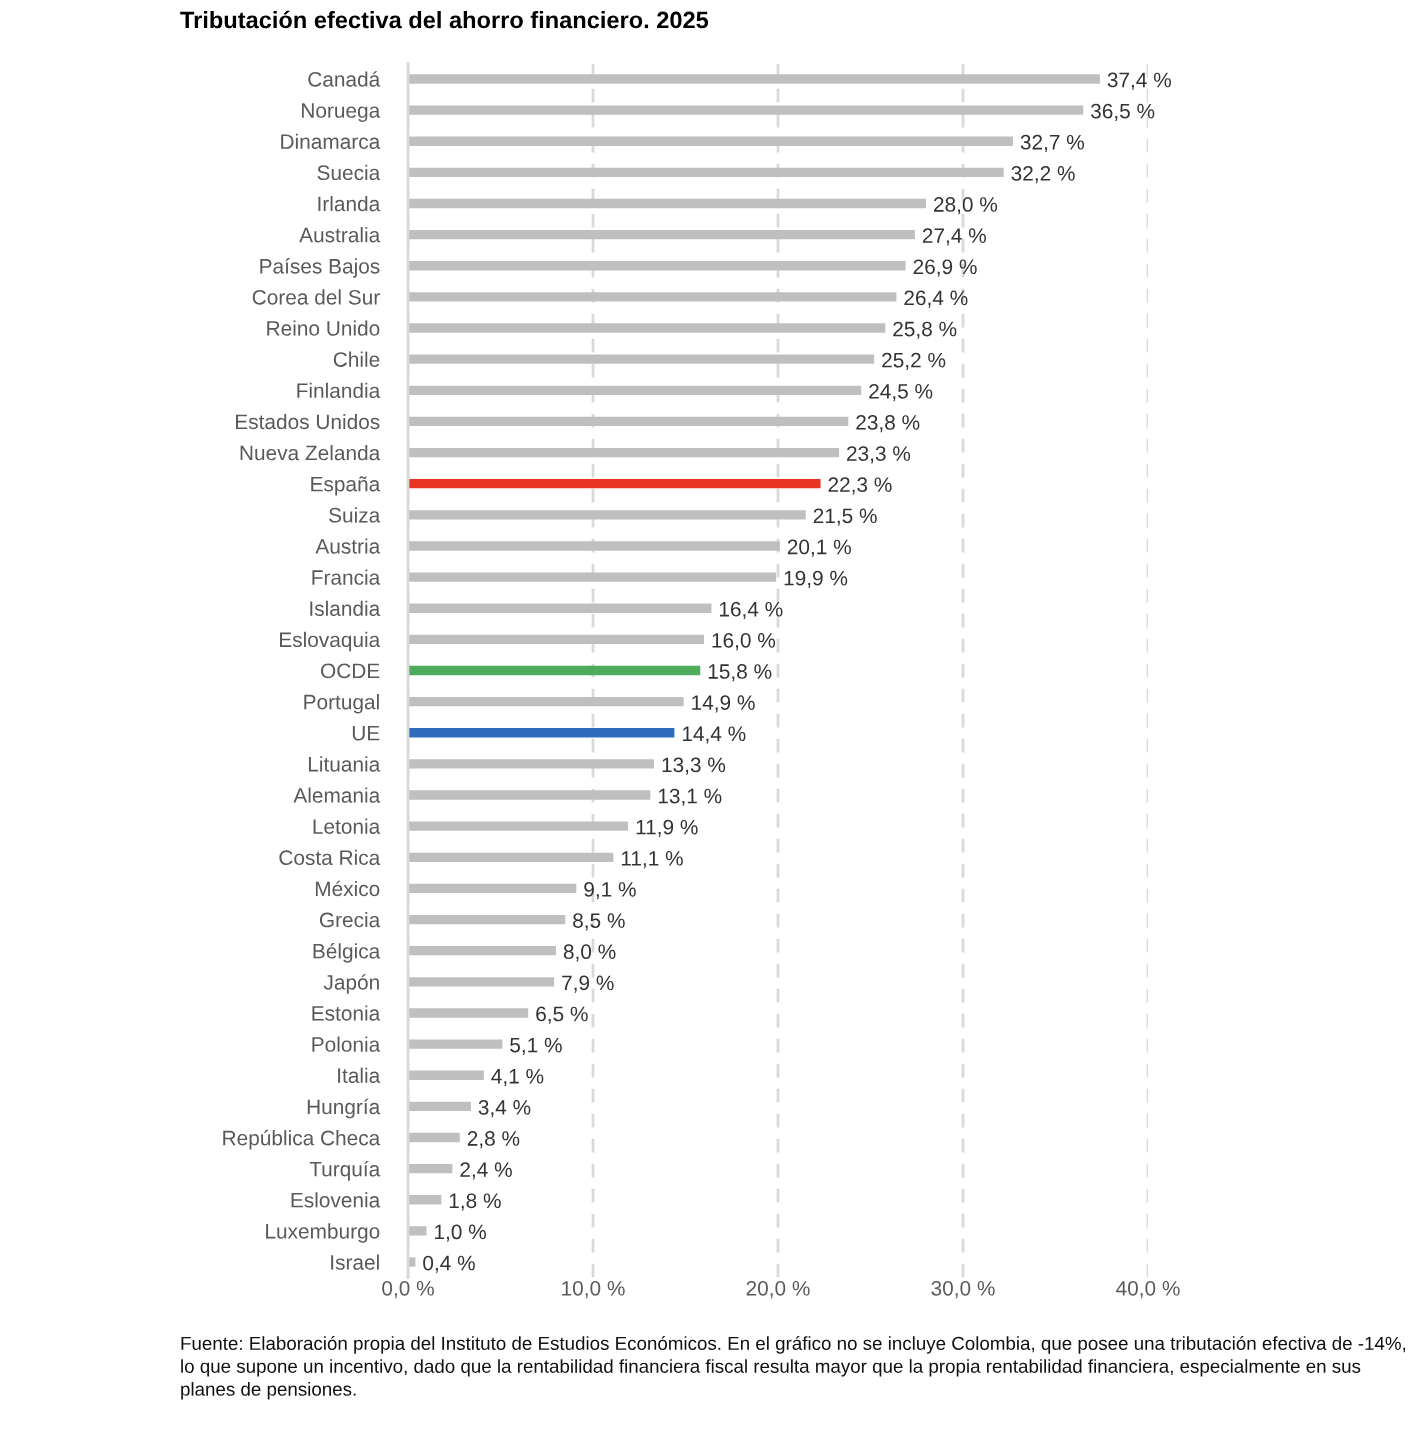  What do you see at coordinates (954, 237) in the screenshot?
I see `data-label: 27,4 %` at bounding box center [954, 237].